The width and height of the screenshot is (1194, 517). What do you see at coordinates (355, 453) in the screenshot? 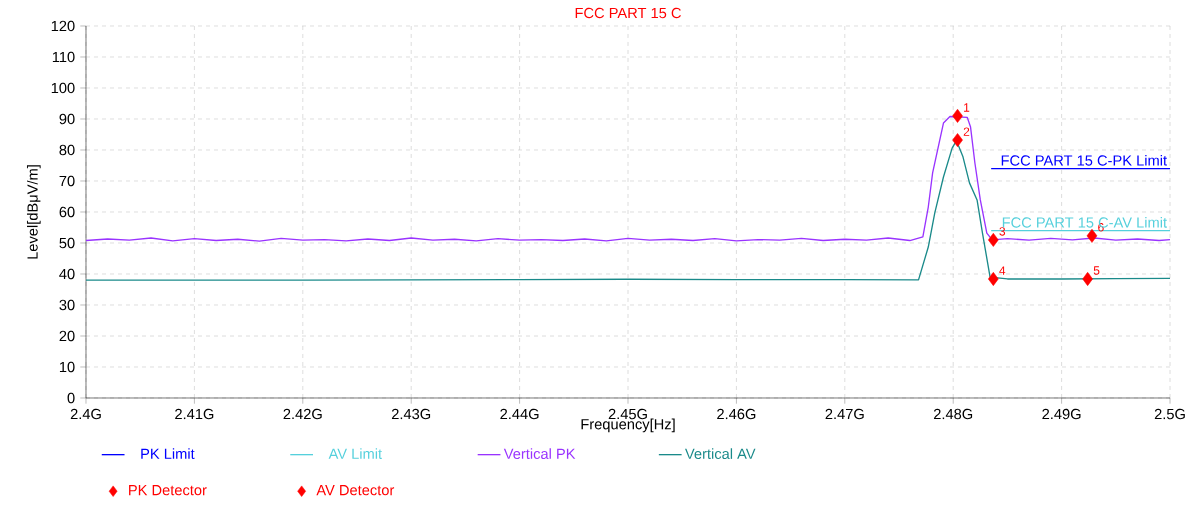
I see `legend-label: AV Limit` at bounding box center [355, 453].